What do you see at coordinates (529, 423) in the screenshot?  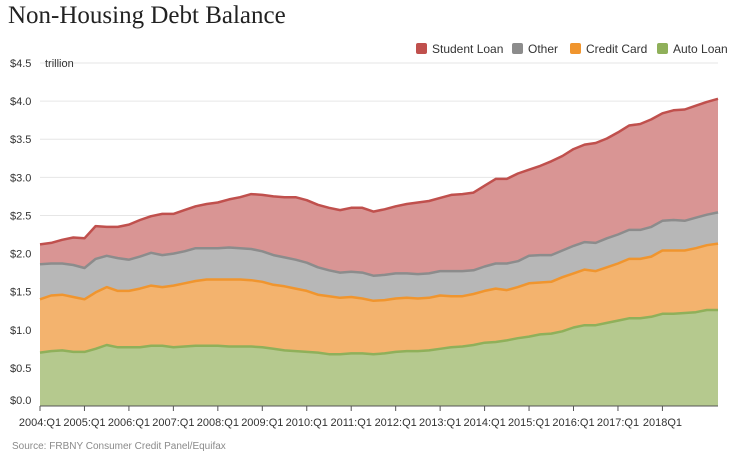 I see `x-tick-label: 2015:Q1` at bounding box center [529, 423].